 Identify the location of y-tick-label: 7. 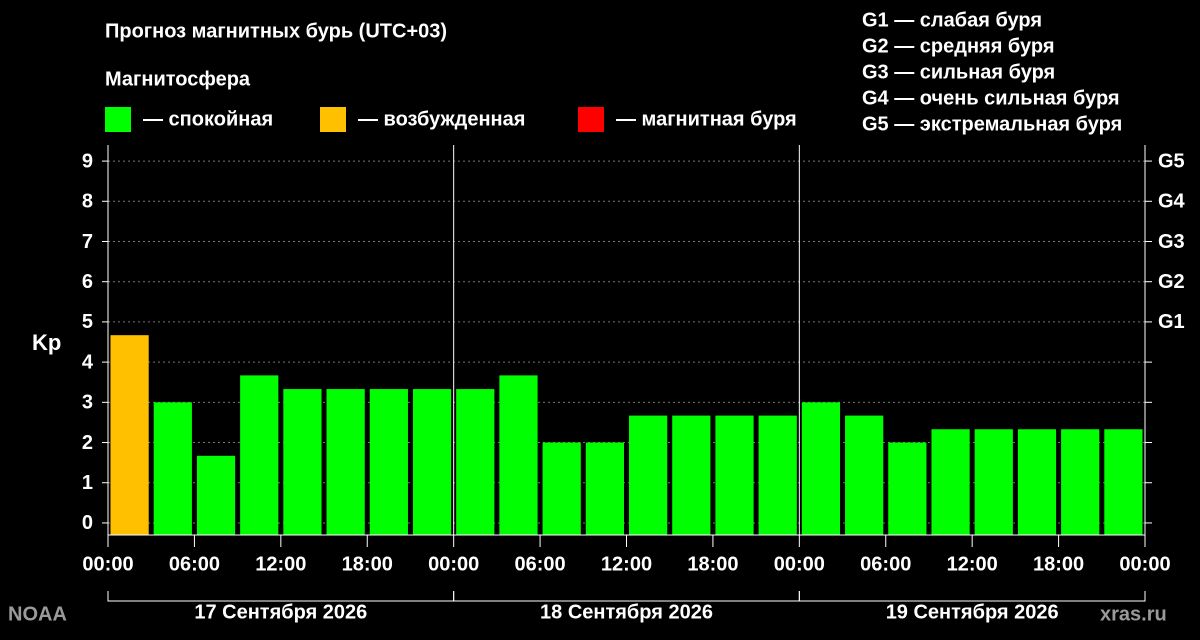
(87, 242).